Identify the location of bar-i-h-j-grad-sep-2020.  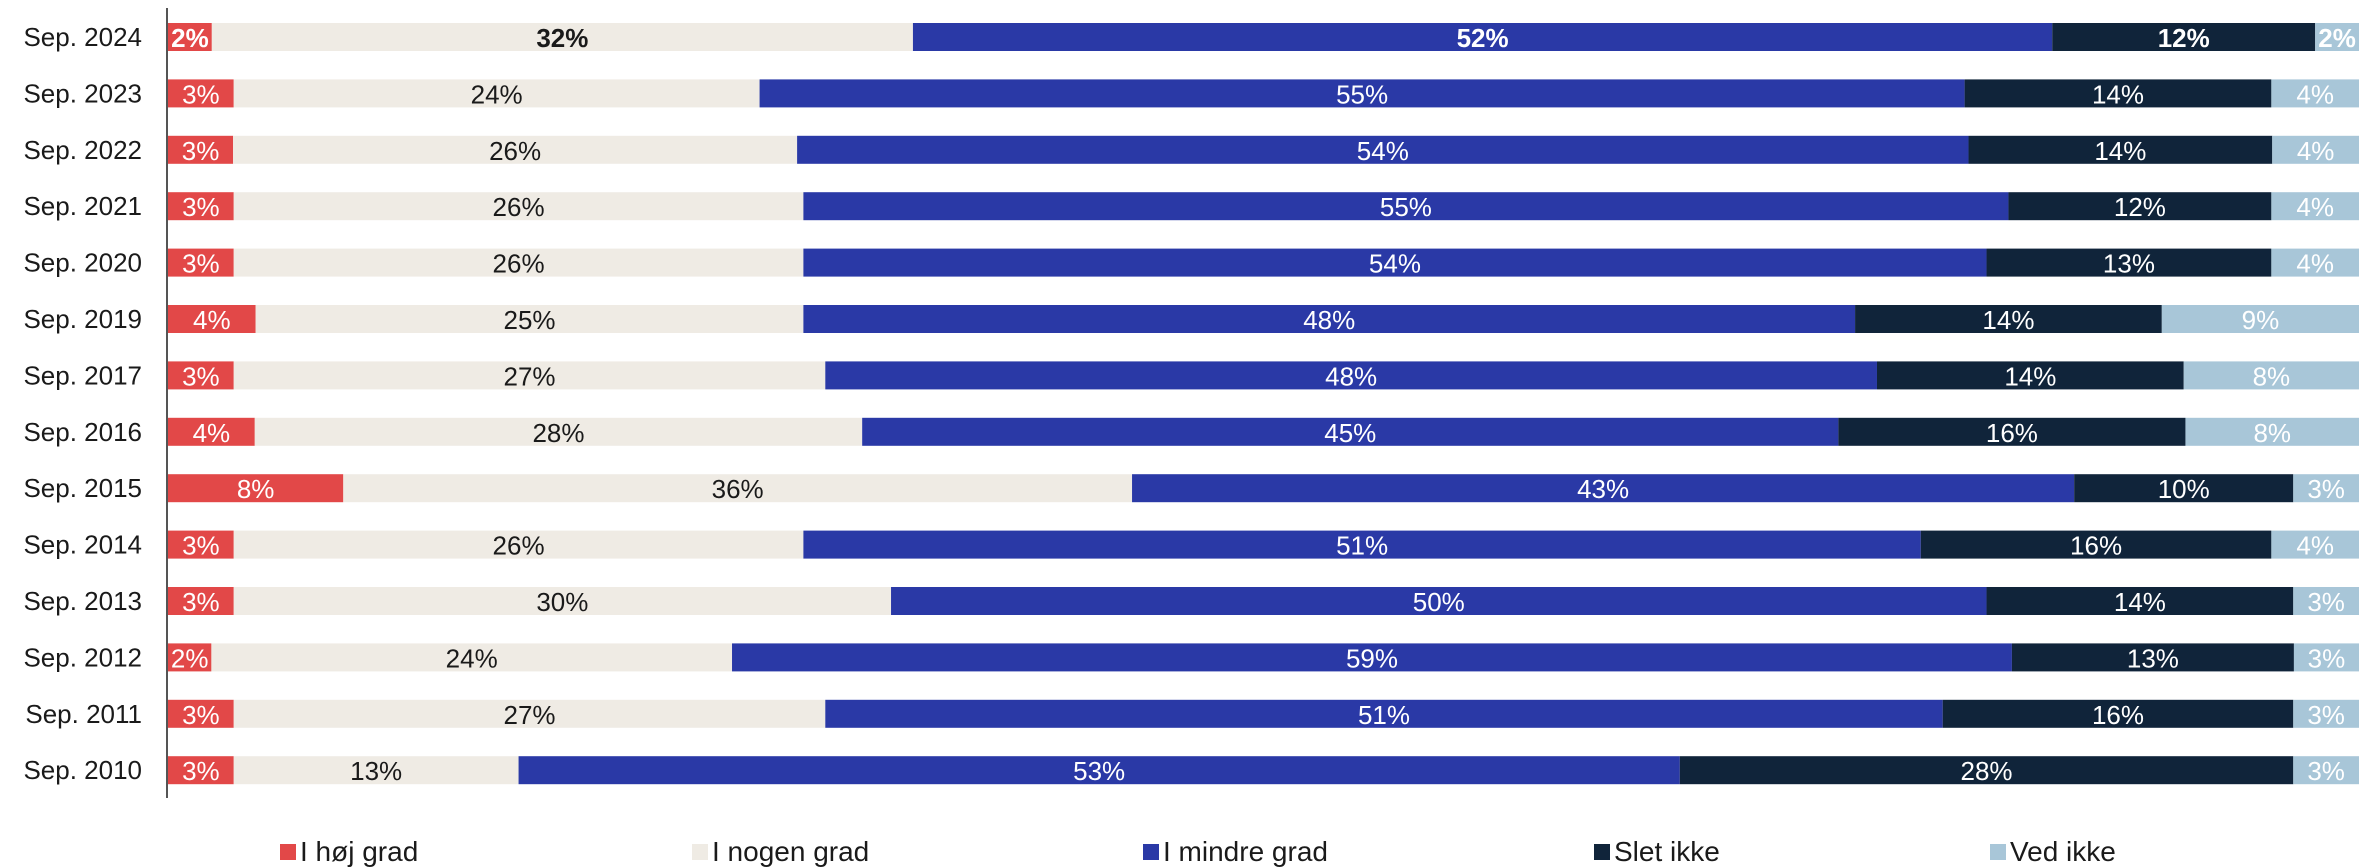
(201, 262).